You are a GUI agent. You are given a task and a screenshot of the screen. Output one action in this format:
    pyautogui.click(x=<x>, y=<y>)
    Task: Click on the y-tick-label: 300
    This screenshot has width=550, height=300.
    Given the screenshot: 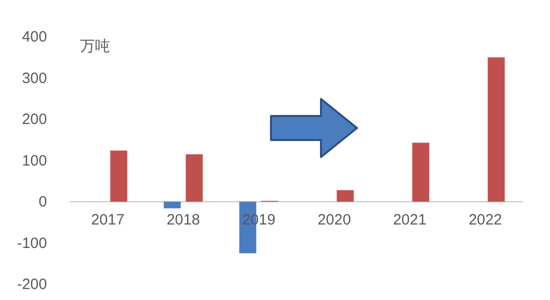 What is the action you would take?
    pyautogui.click(x=34, y=78)
    